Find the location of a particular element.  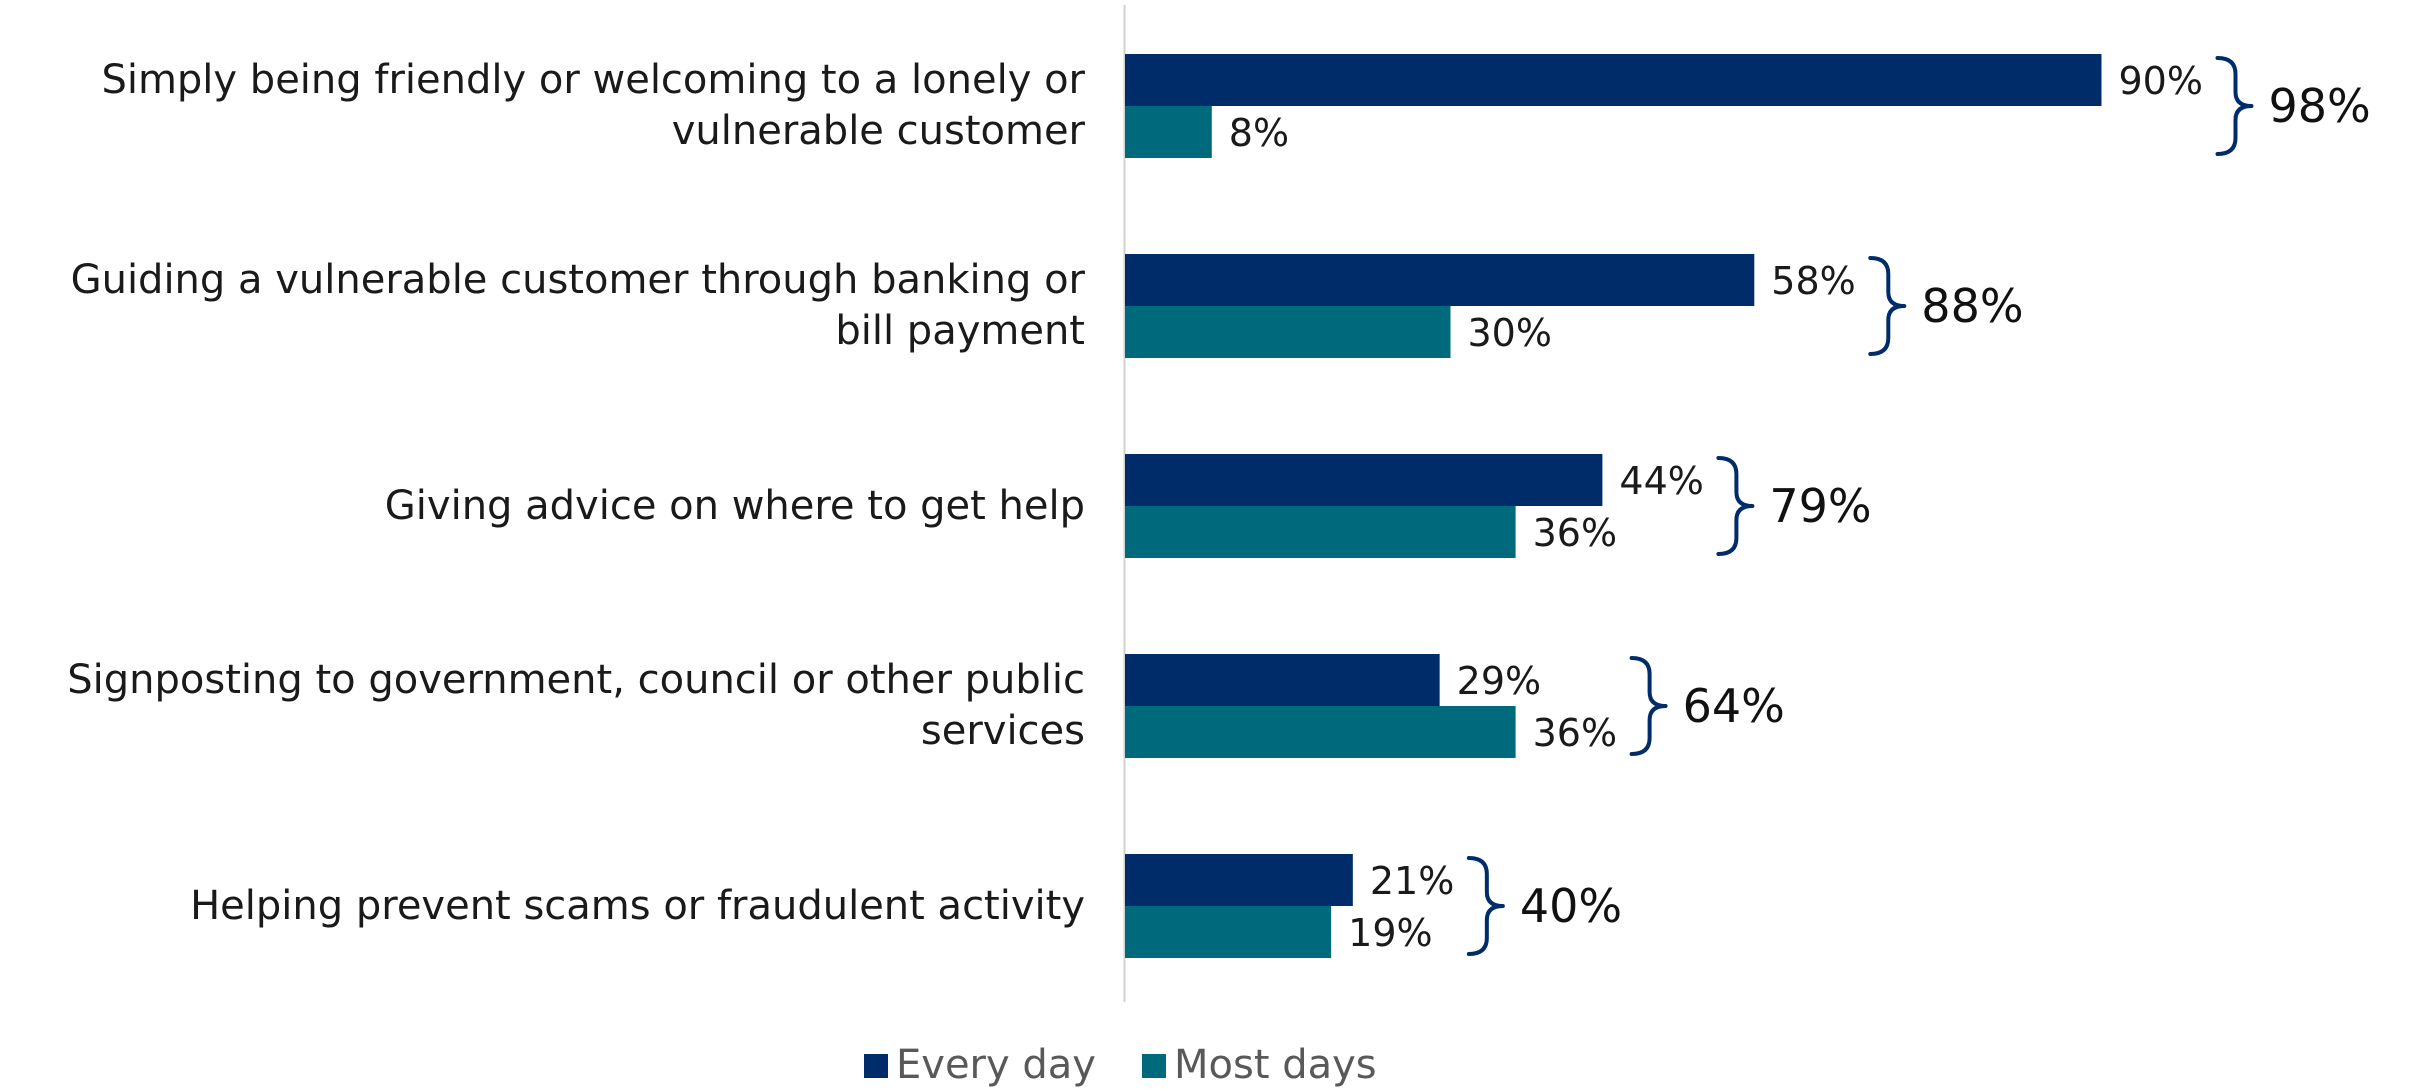

category-label-line: Giving advice on where to get help is located at coordinates (734, 505).